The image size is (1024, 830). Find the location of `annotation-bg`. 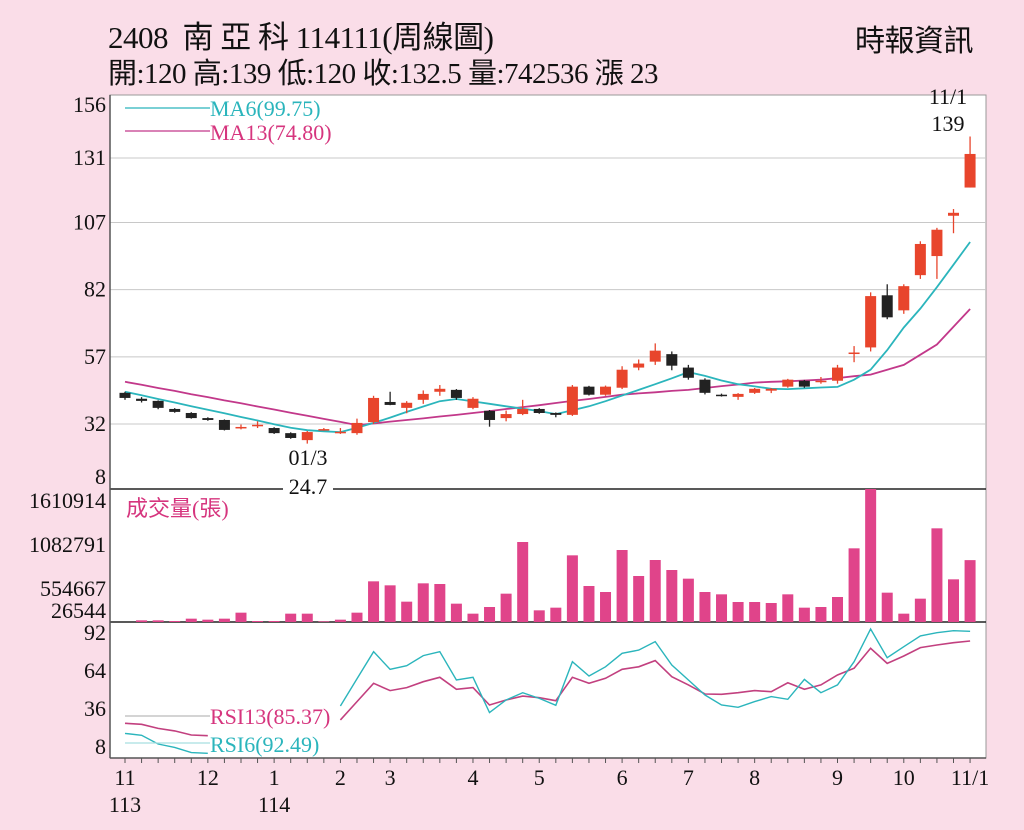

annotation-bg is located at coordinates (308, 486).